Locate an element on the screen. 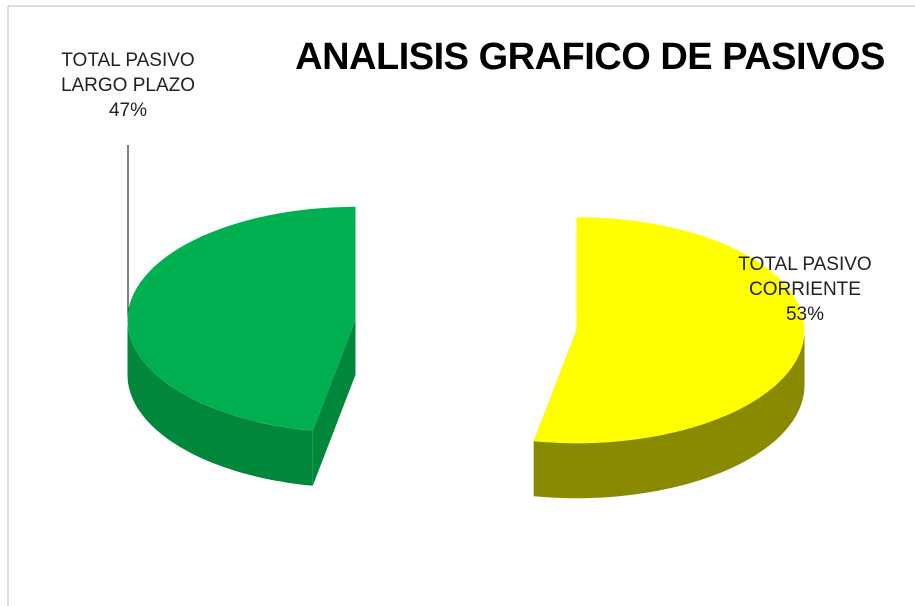 This screenshot has width=915, height=606. slice-face is located at coordinates (334, 402).